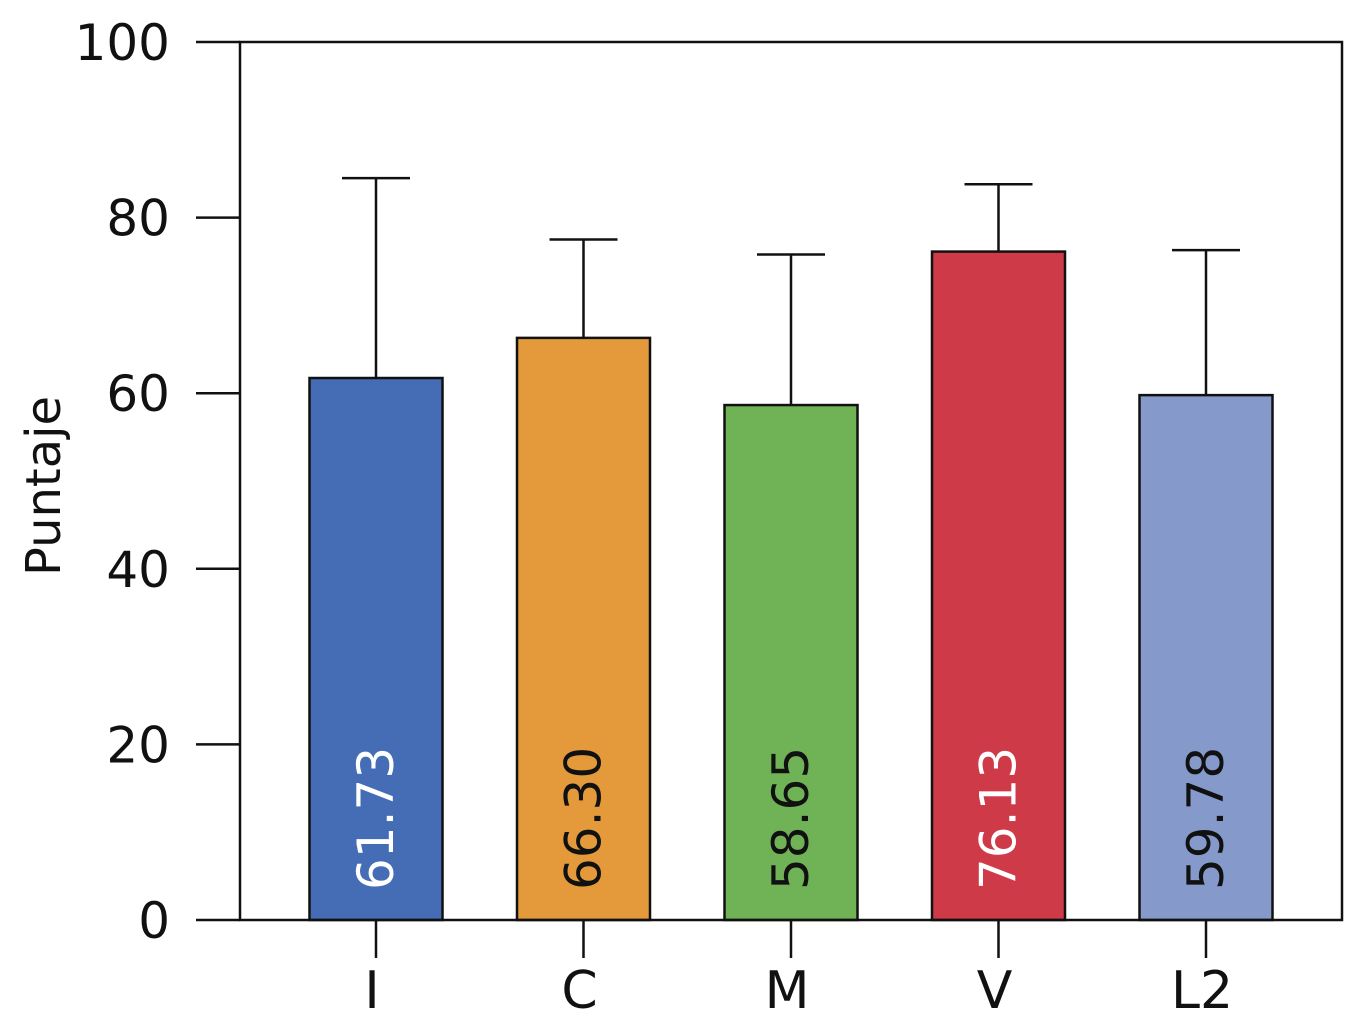  What do you see at coordinates (154, 921) in the screenshot?
I see `y-tick-label: 0` at bounding box center [154, 921].